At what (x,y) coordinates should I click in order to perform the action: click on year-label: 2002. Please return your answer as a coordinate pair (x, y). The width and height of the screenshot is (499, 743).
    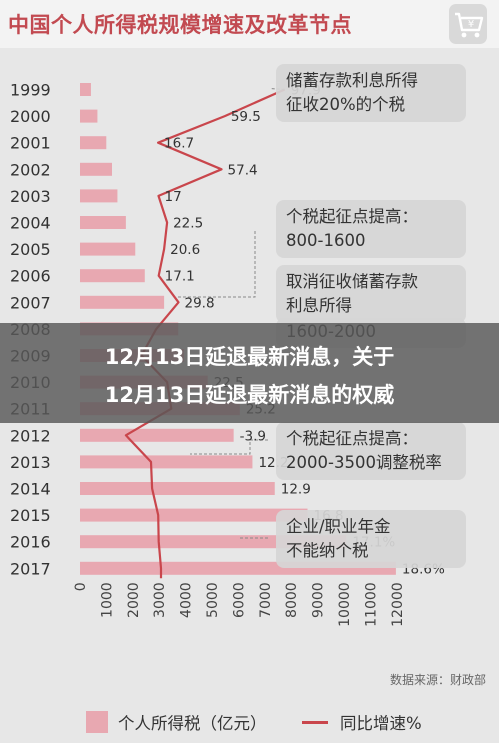
    Looking at the image, I should click on (30, 169).